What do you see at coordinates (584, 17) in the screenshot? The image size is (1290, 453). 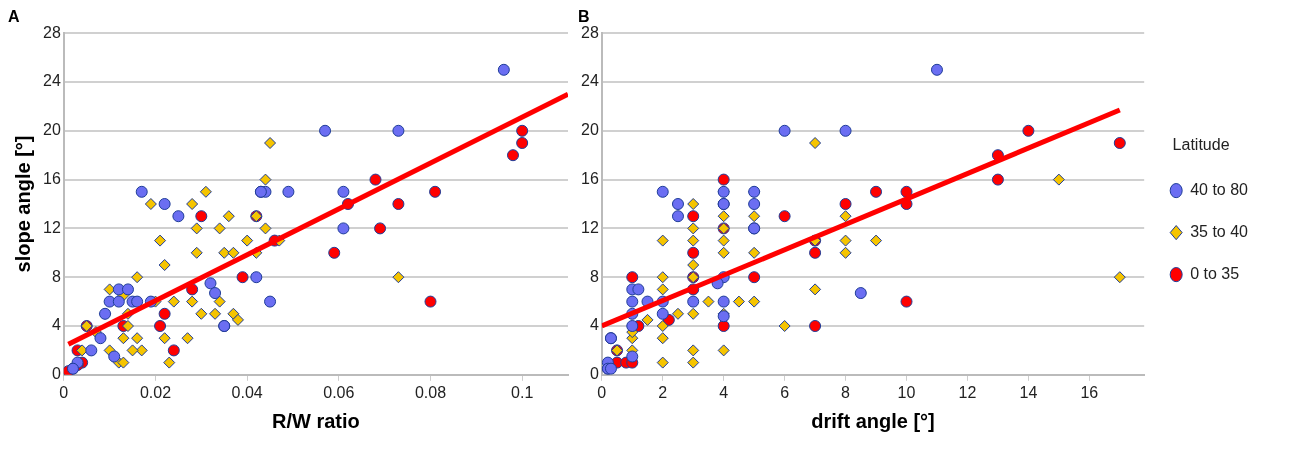 I see `chart-title: B` at bounding box center [584, 17].